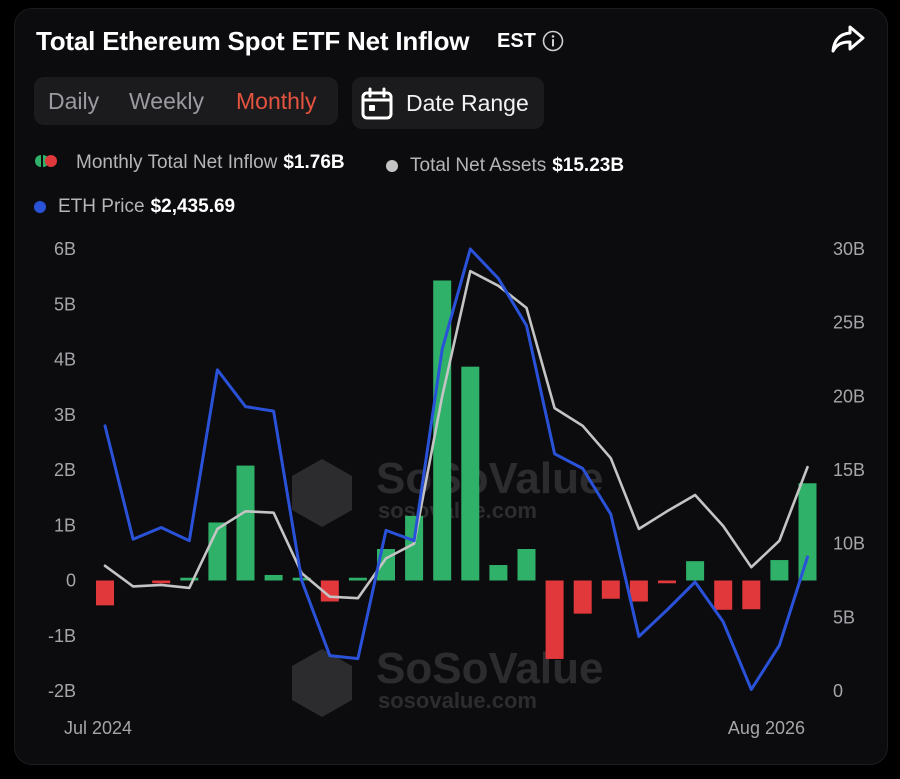  I want to click on y-left-tick-label: 4B, so click(65, 360).